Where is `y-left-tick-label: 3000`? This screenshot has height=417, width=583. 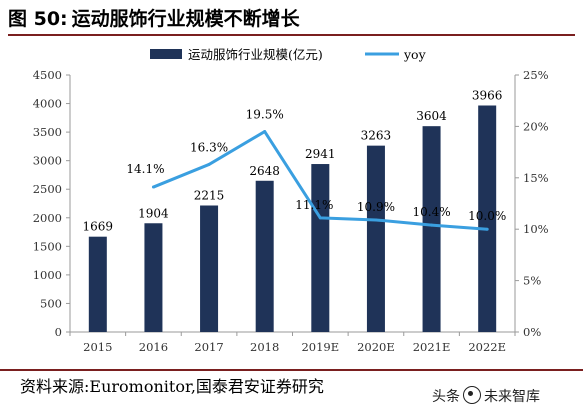 y-left-tick-label: 3000 is located at coordinates (47, 161).